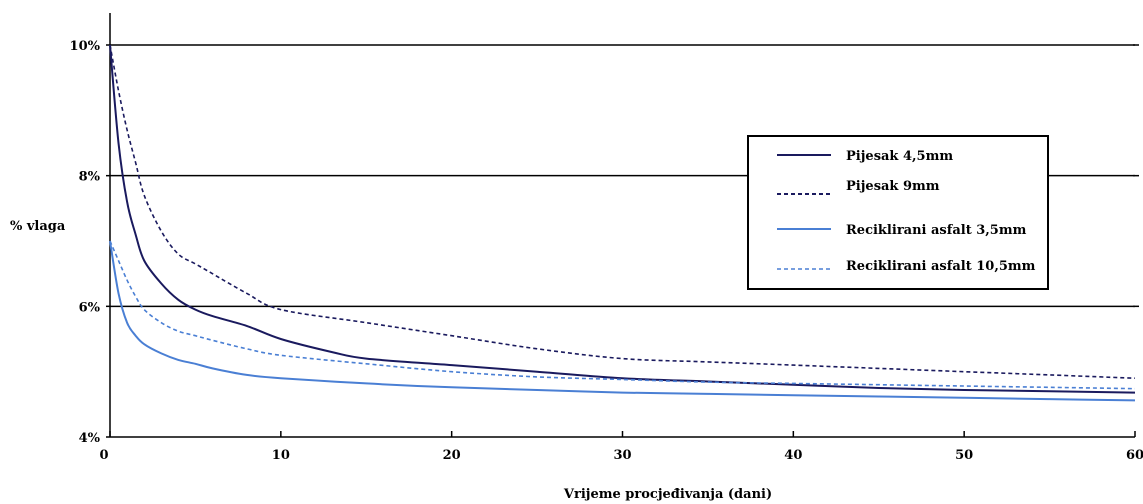 The height and width of the screenshot is (504, 1143). What do you see at coordinates (899, 156) in the screenshot?
I see `legend-label-pijesak-4-5mm: Pijesak 4,5mm` at bounding box center [899, 156].